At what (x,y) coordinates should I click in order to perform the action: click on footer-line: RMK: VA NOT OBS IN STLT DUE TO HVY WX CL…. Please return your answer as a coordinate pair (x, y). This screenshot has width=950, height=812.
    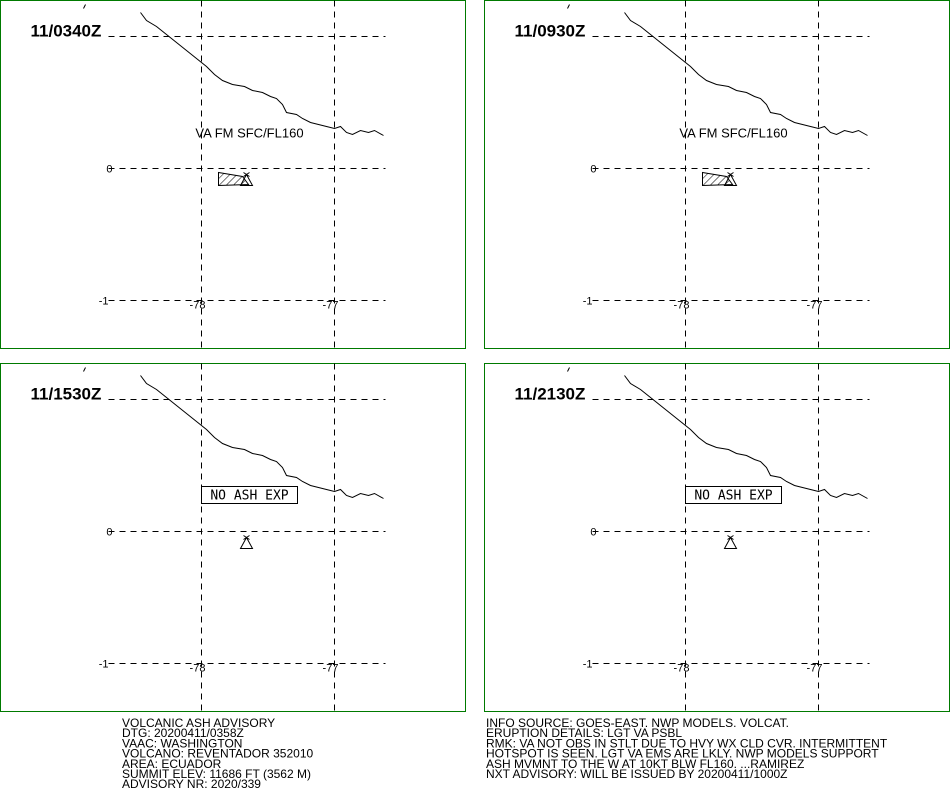
    Looking at the image, I should click on (687, 743).